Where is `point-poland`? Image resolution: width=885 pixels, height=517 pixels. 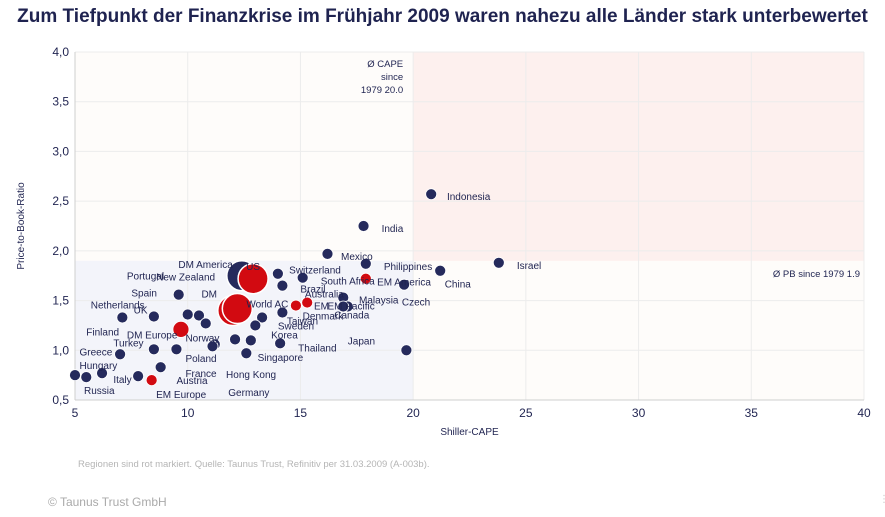 point-poland is located at coordinates (176, 349).